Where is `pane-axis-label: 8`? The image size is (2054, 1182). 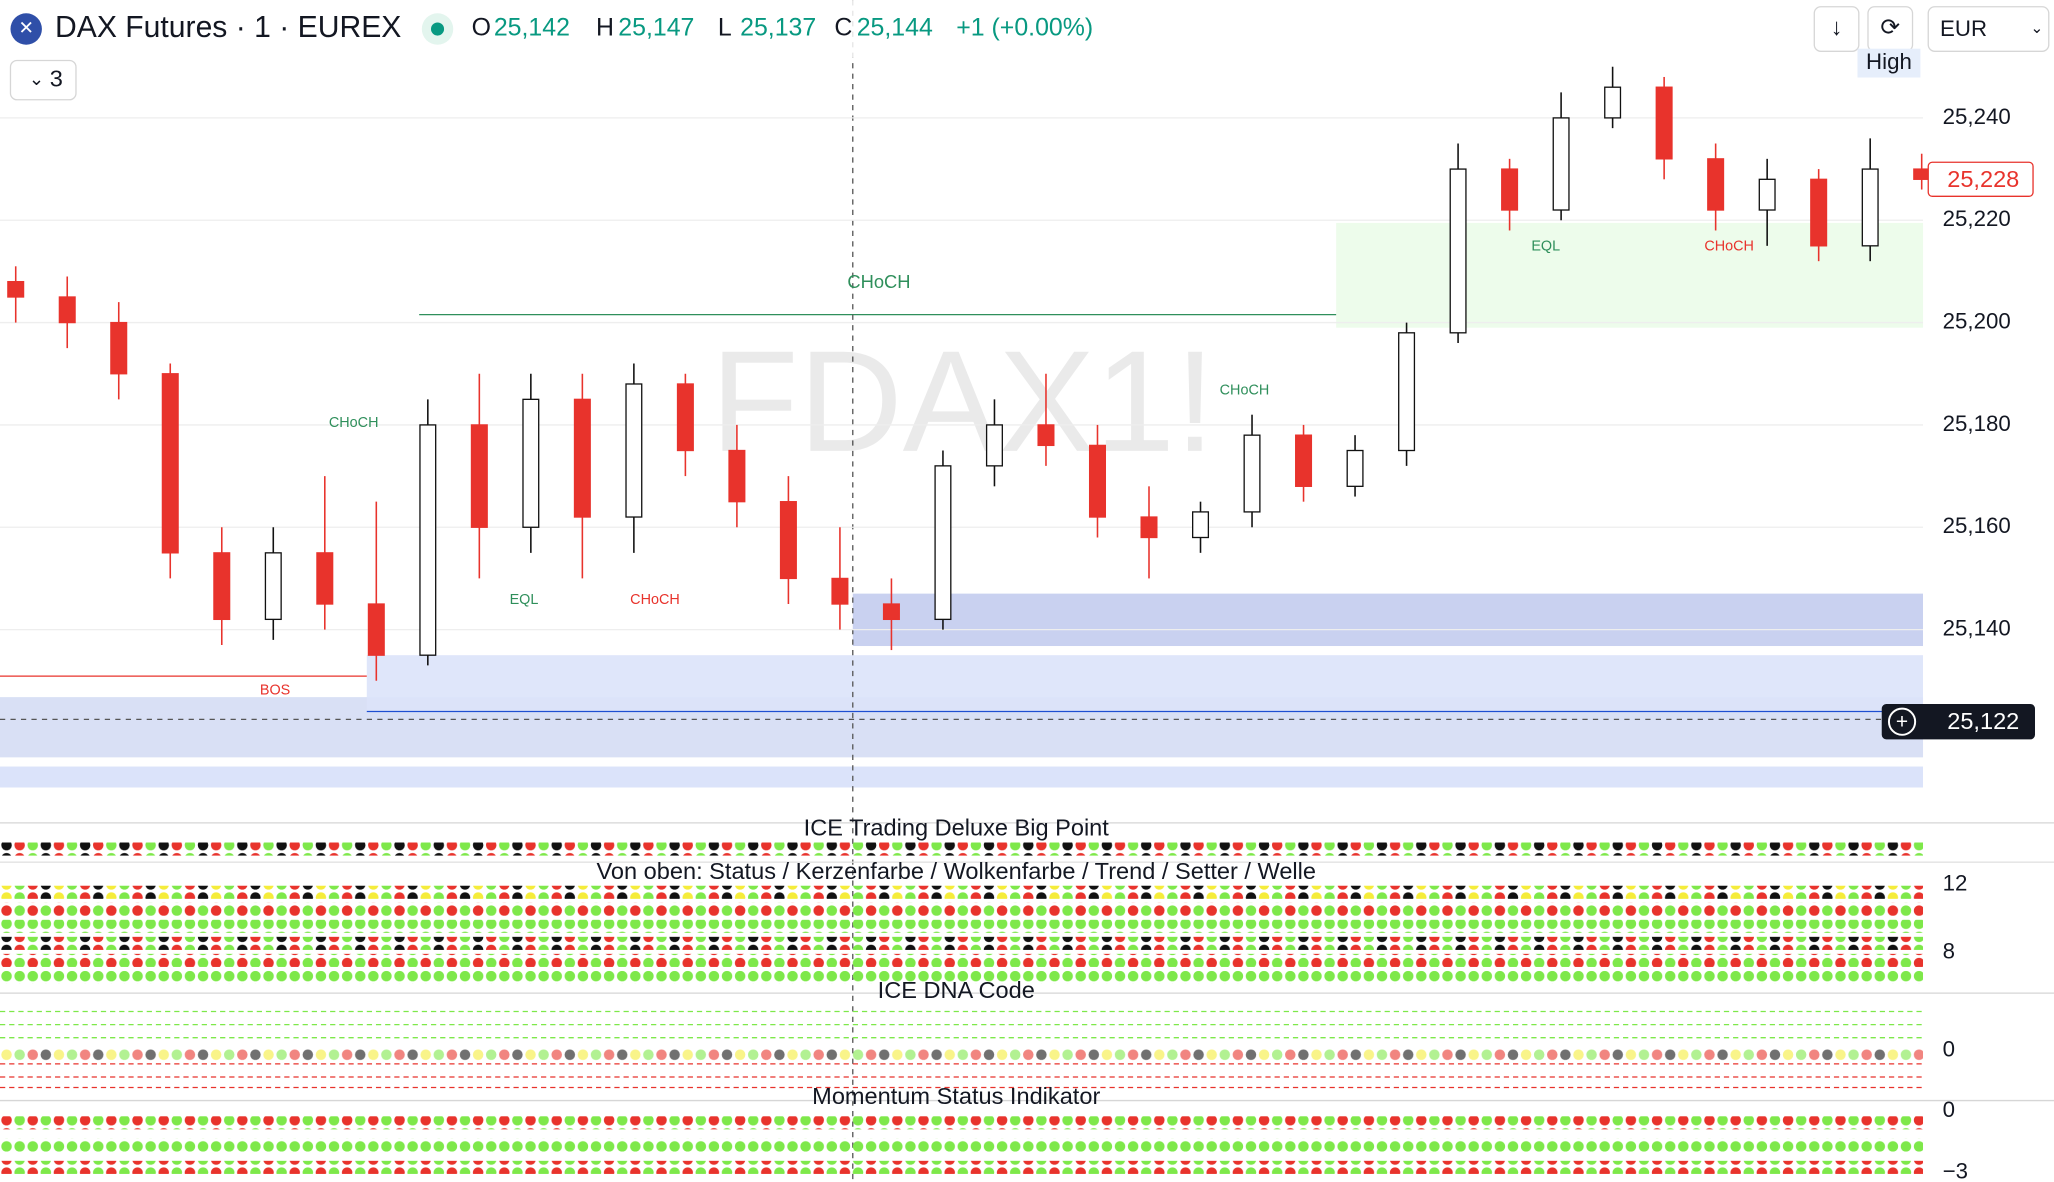
pane-axis-label: 8 is located at coordinates (1949, 950).